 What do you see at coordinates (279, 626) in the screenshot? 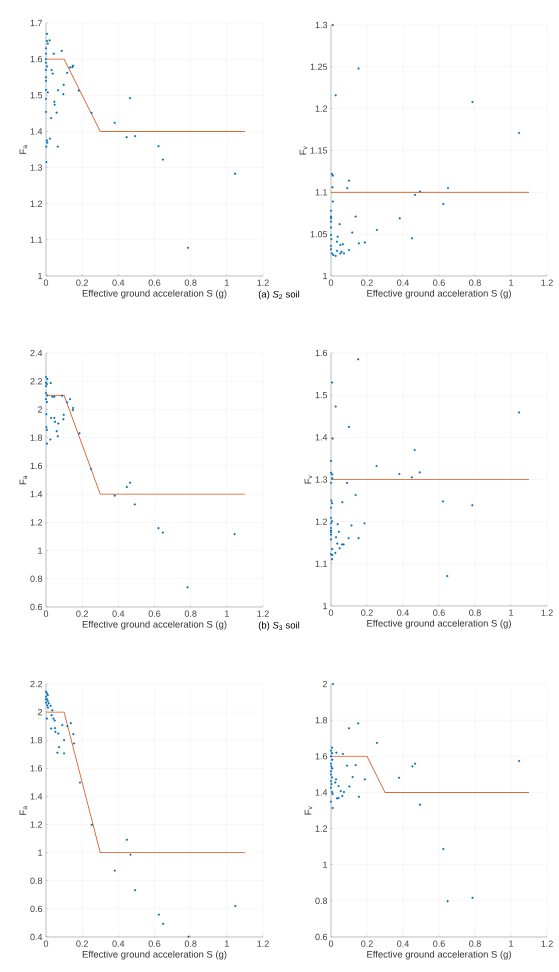
I see `text: (b) S$_{3}$ soil` at bounding box center [279, 626].